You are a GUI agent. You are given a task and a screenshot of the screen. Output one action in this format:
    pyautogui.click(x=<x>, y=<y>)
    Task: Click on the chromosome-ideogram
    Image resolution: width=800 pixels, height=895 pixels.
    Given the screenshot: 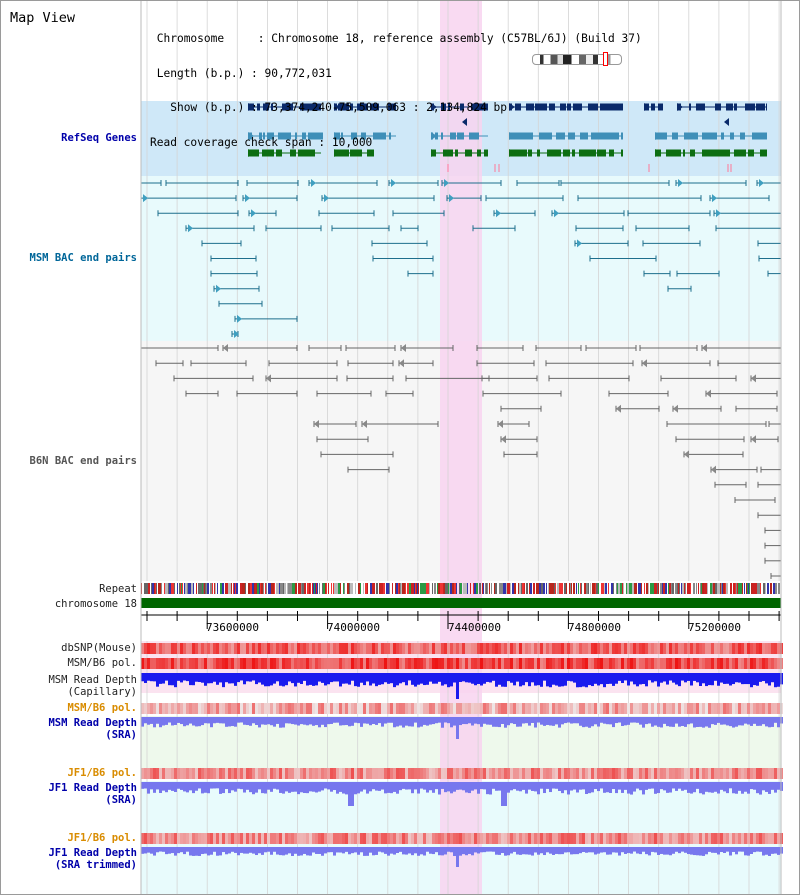 What is the action you would take?
    pyautogui.click(x=577, y=59)
    